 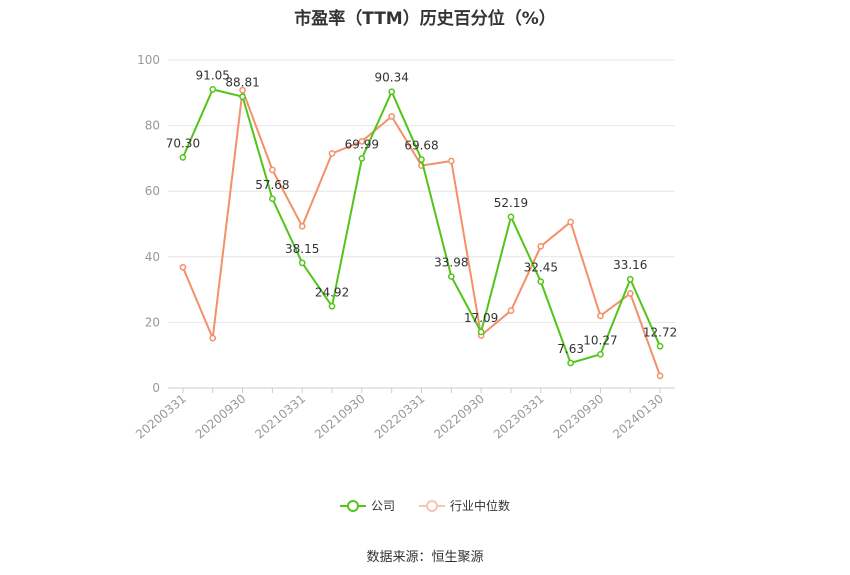 I want to click on legend-item-industry-median: 行业中位数, so click(x=464, y=505).